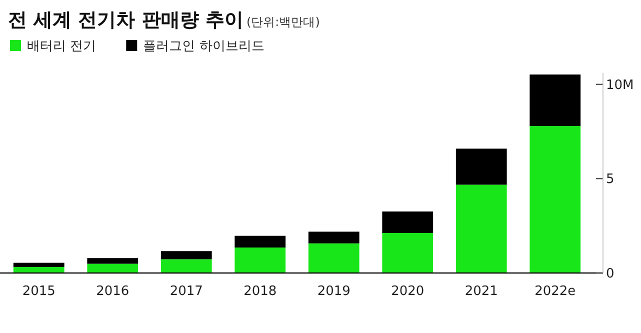 Image resolution: width=641 pixels, height=333 pixels. Describe the element at coordinates (113, 291) in the screenshot. I see `x-tick-label: 2016` at that location.